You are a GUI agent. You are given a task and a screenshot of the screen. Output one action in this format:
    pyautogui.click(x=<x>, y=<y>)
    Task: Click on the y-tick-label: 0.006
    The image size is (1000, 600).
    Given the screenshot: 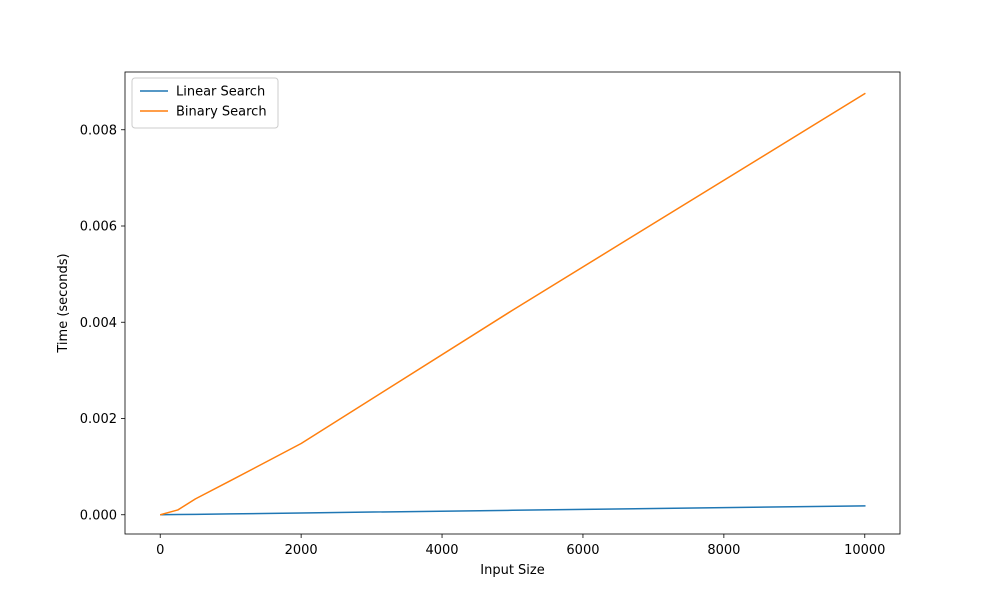 What is the action you would take?
    pyautogui.click(x=98, y=227)
    